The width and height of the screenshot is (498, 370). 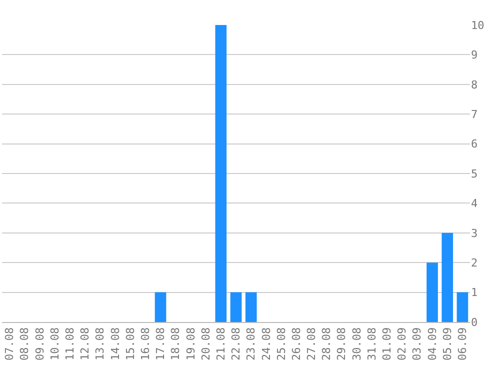 What do you see at coordinates (447, 344) in the screenshot?
I see `x-tick-label: 05.09` at bounding box center [447, 344].